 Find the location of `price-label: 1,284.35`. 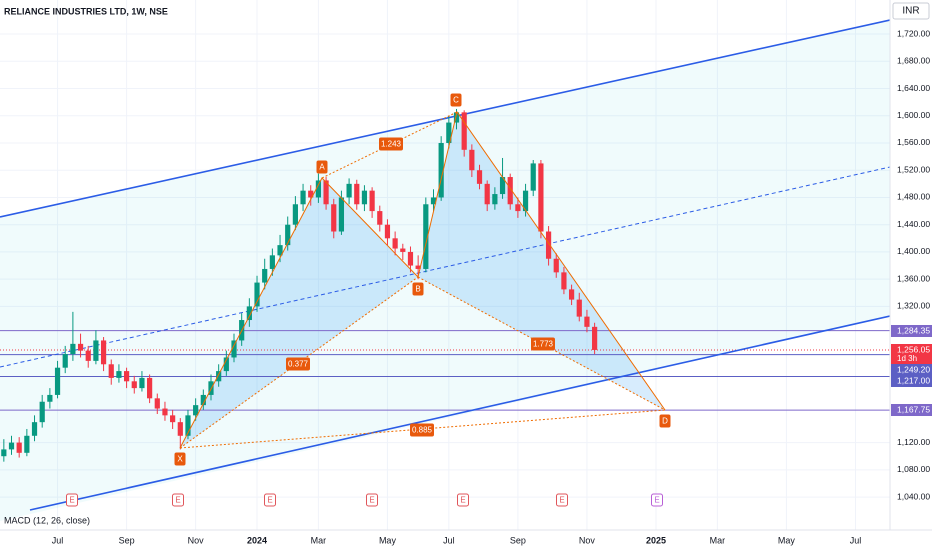

price-label: 1,284.35 is located at coordinates (913, 330).